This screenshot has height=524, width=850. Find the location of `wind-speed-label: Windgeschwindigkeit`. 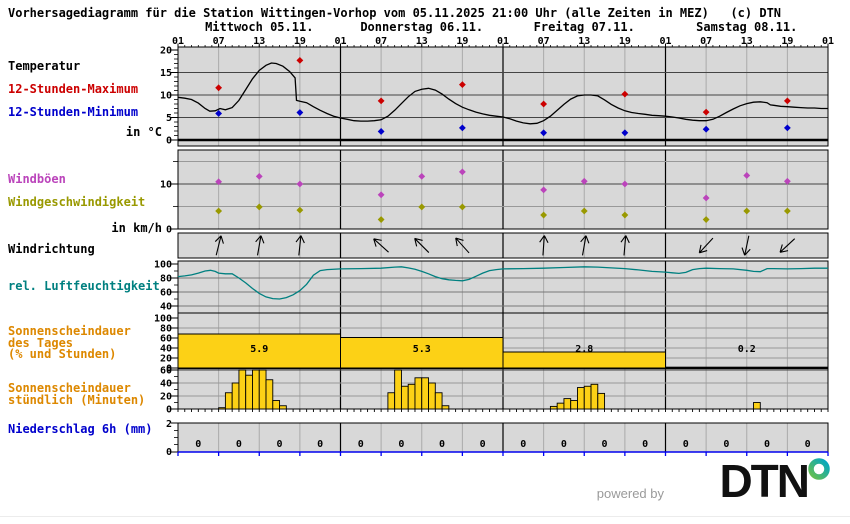

wind-speed-label: Windgeschwindigkeit is located at coordinates (77, 202).